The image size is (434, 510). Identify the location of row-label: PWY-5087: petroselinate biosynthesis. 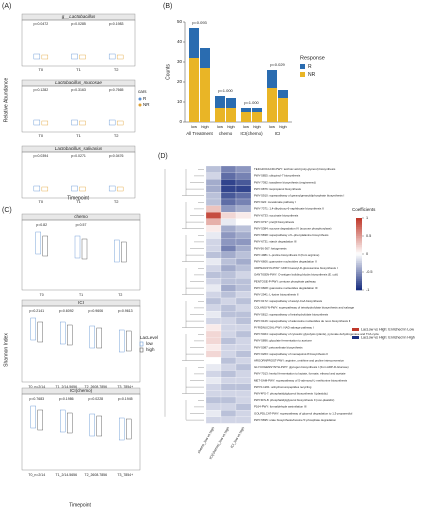
(278, 347).